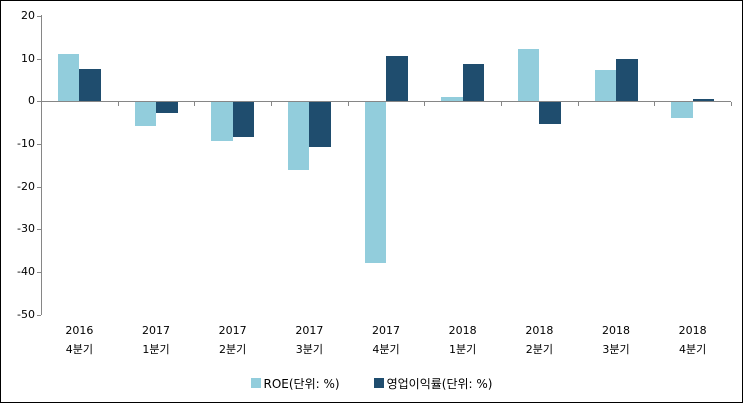  What do you see at coordinates (616, 340) in the screenshot?
I see `x-axis-label: 2018 3분기` at bounding box center [616, 340].